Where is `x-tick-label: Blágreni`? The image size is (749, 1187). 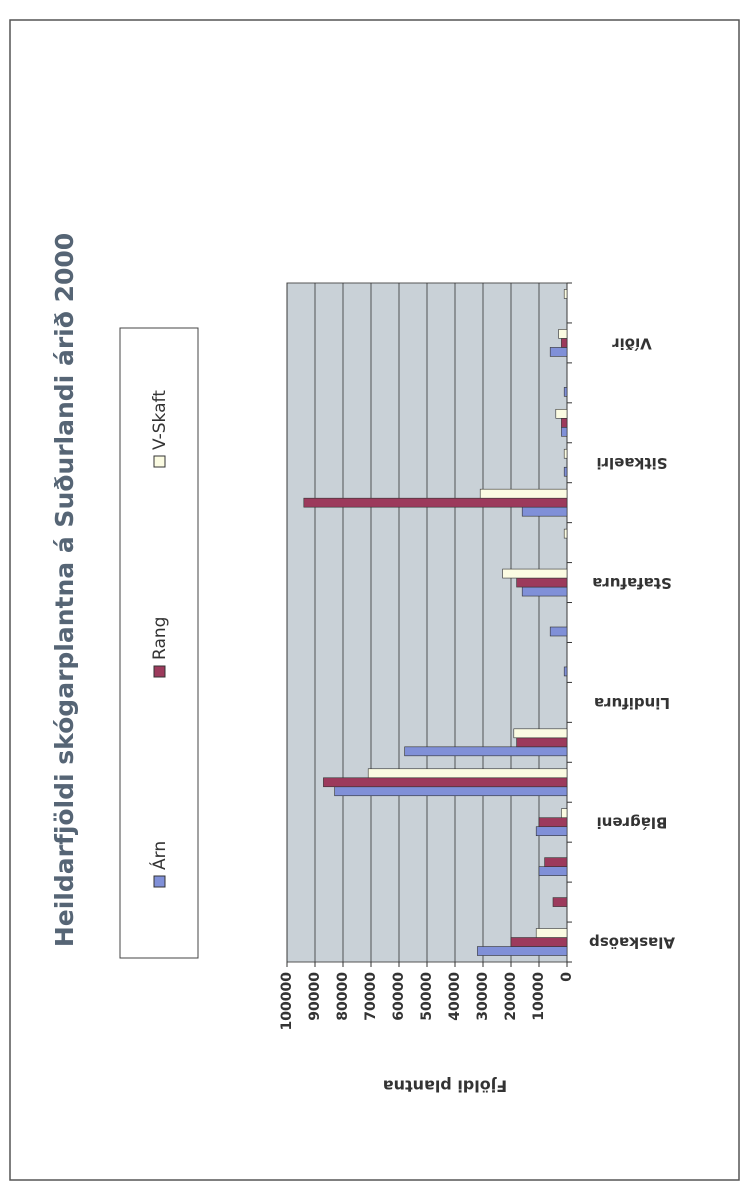
x-tick-label: Blágreni is located at coordinates (632, 823).